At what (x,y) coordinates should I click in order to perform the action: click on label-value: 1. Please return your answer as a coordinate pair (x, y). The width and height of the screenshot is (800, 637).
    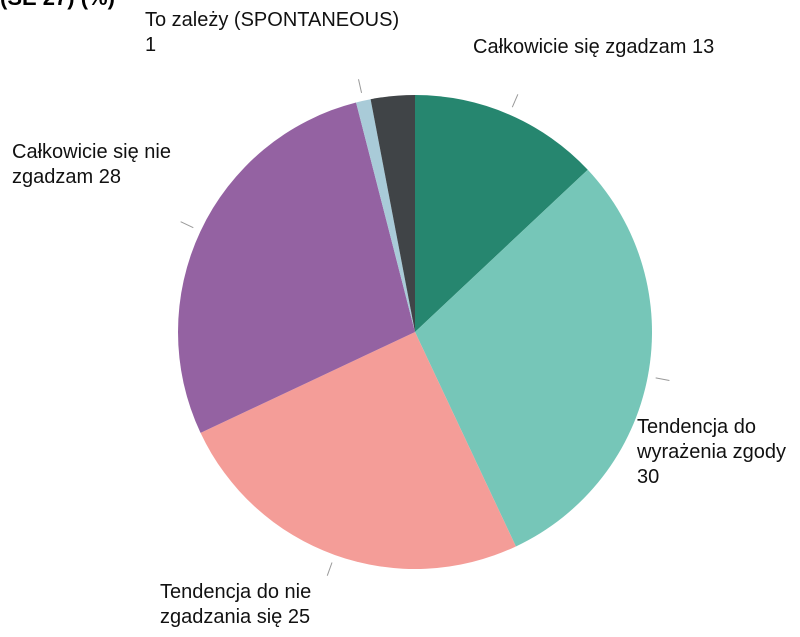
    Looking at the image, I should click on (151, 45).